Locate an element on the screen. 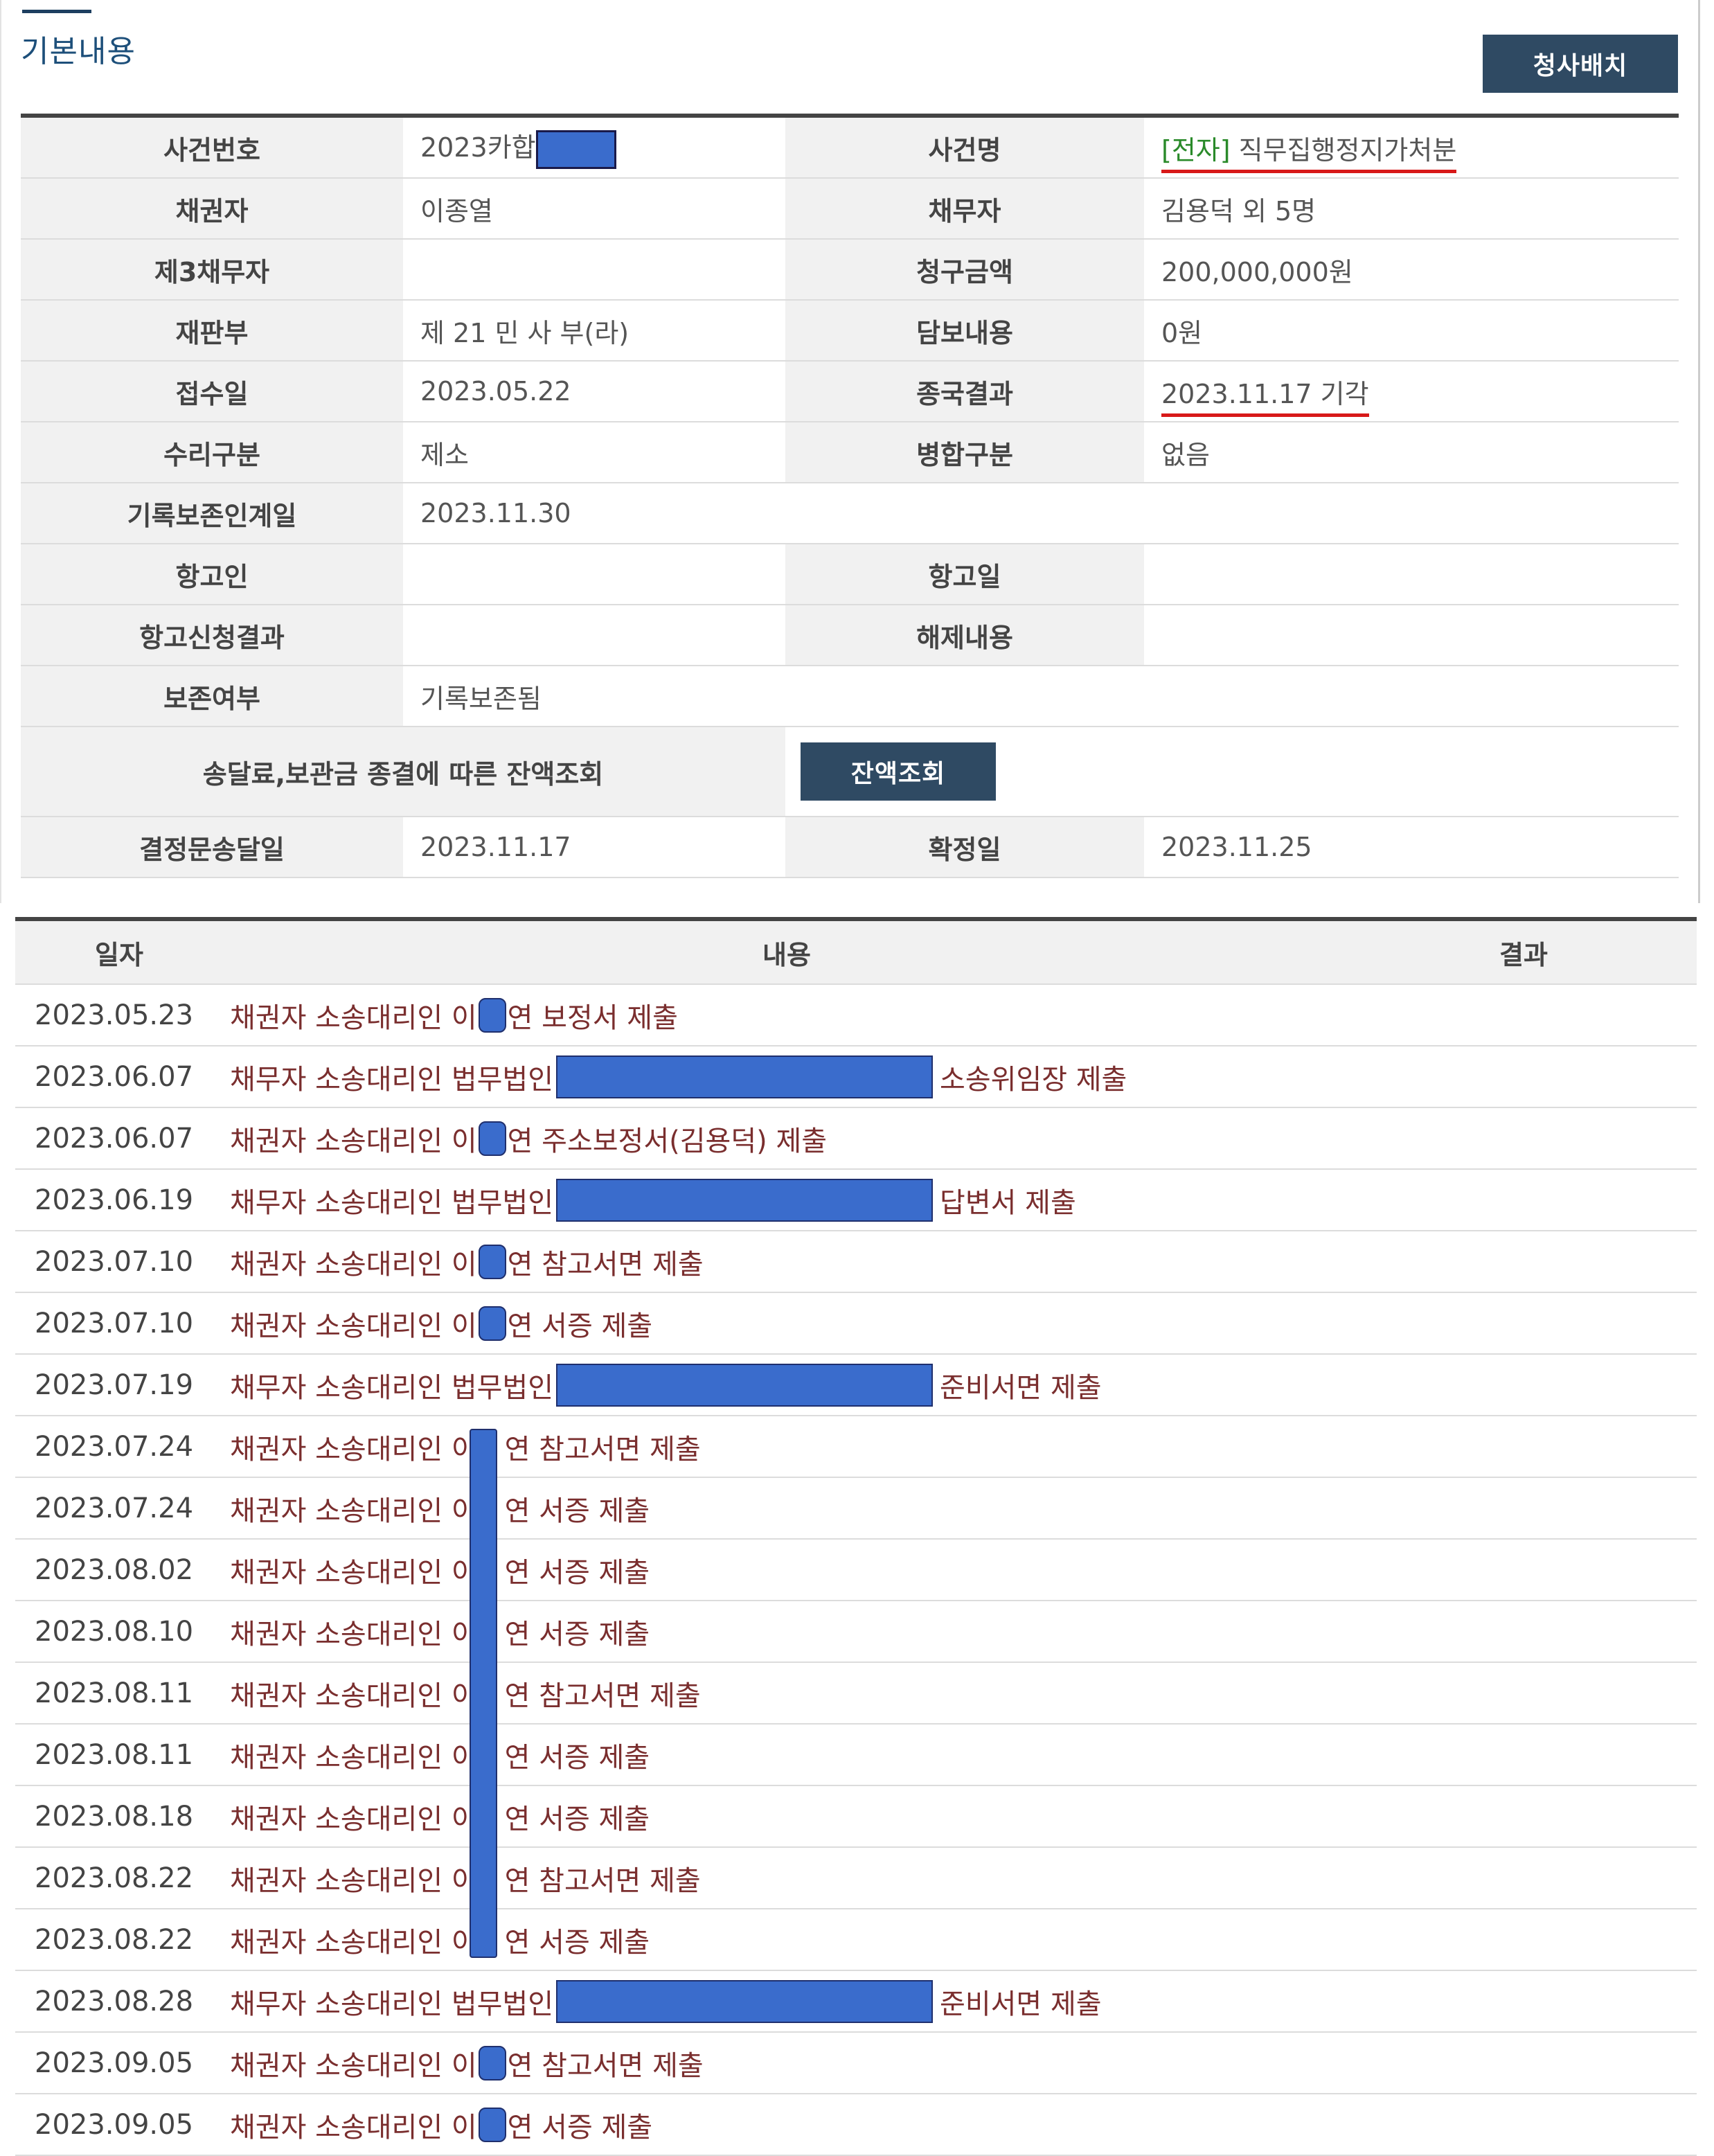  history-row: 2023.05.23 채권자 소송대리인 이 연 보정서 제출 is located at coordinates (856, 1015).